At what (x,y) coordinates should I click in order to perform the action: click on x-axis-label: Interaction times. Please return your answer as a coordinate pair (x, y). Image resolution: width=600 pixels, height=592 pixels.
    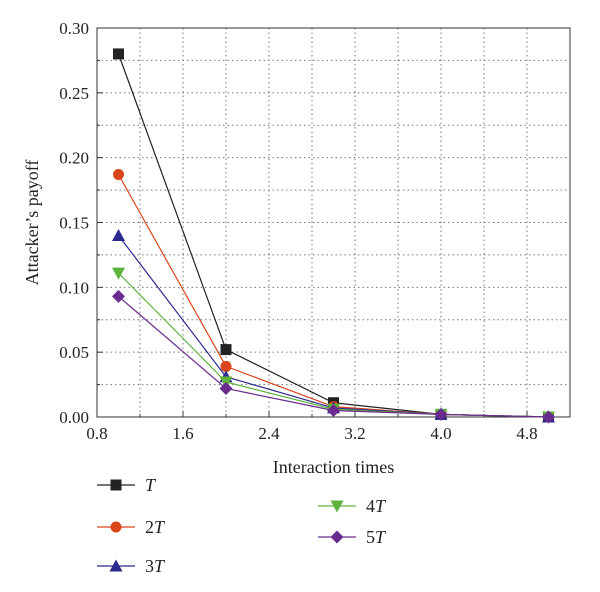
    Looking at the image, I should click on (333, 467).